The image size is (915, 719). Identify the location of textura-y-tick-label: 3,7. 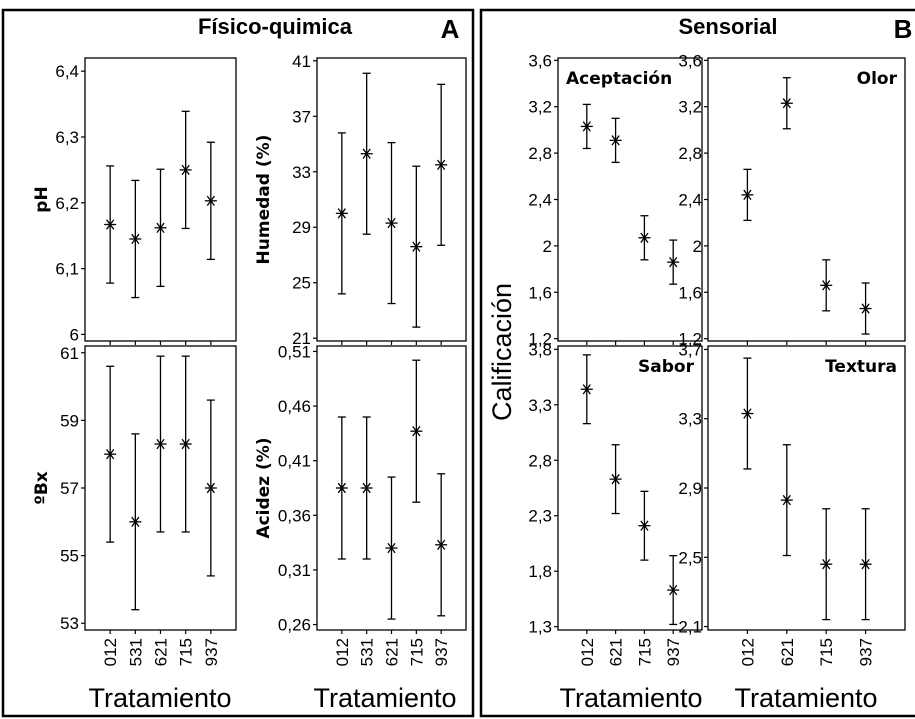
(690, 349).